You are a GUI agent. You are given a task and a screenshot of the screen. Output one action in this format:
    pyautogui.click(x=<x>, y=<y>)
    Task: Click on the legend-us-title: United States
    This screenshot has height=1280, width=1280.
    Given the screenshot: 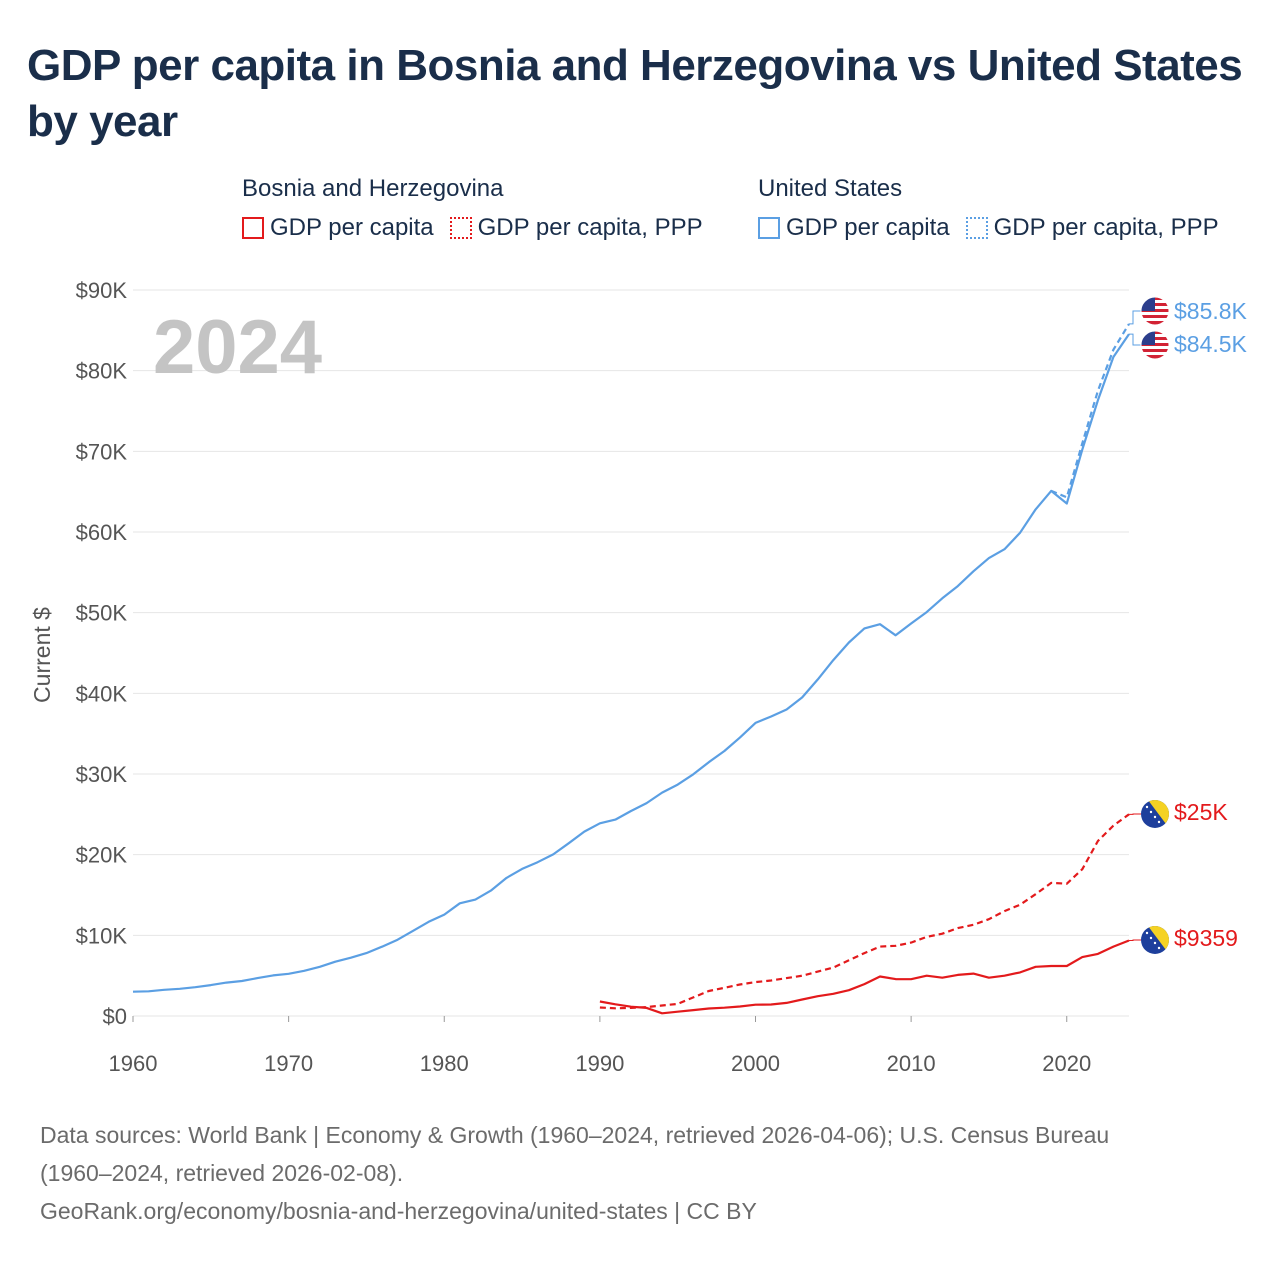 What is the action you would take?
    pyautogui.click(x=830, y=188)
    